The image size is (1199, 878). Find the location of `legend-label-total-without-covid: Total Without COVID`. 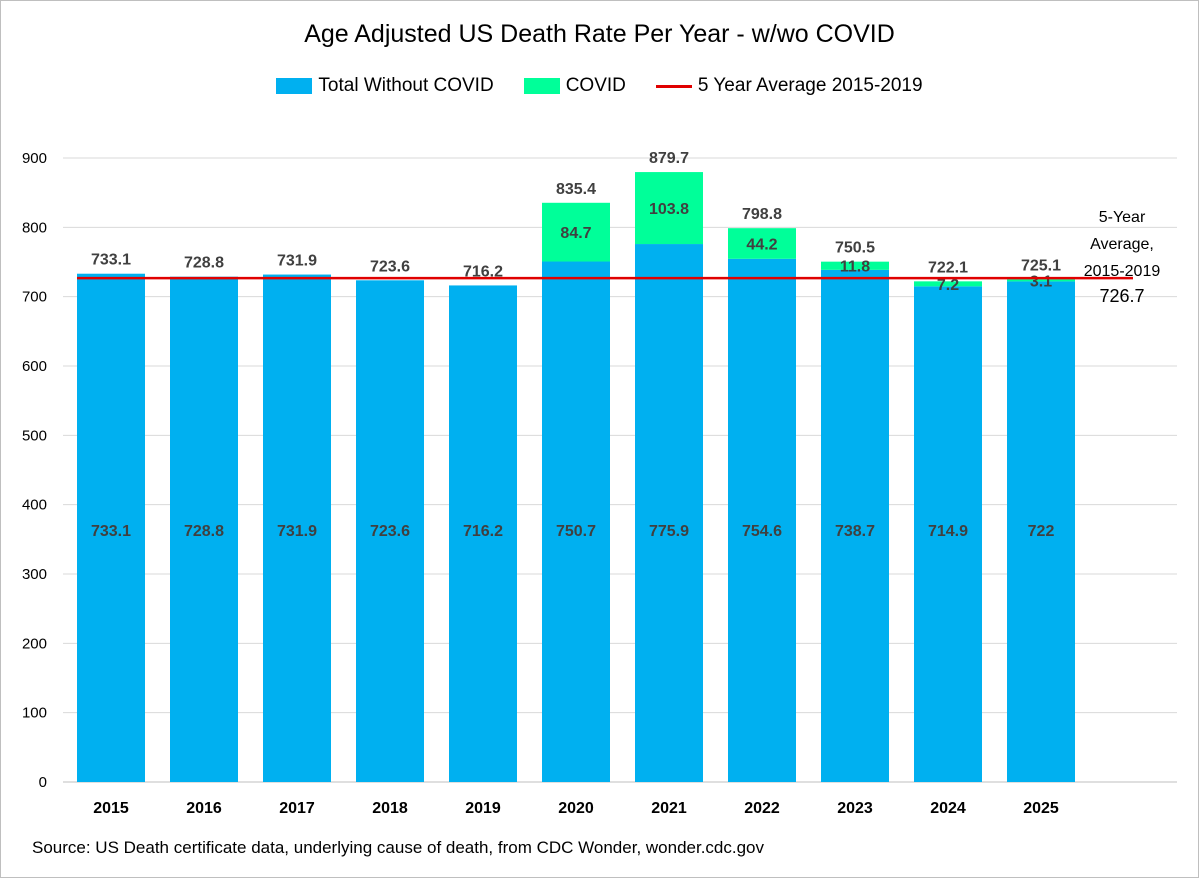

legend-label-total-without-covid: Total Without COVID is located at coordinates (406, 85).